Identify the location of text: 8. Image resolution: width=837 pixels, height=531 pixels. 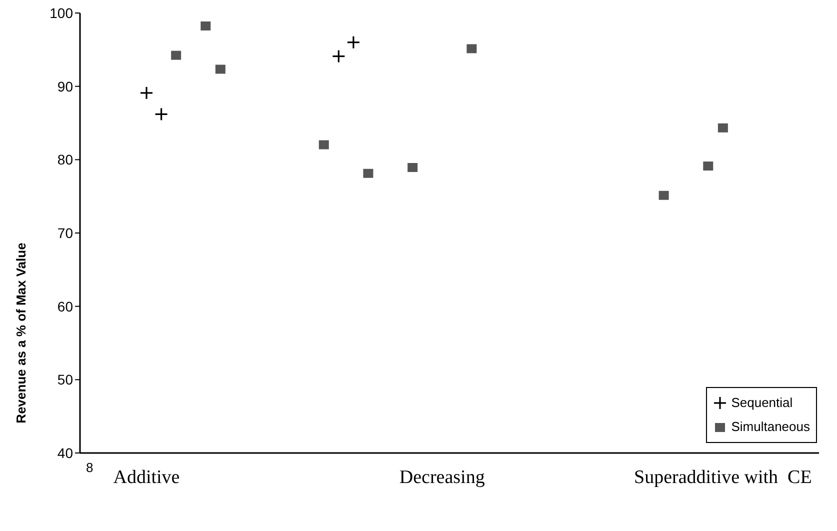
(90, 467).